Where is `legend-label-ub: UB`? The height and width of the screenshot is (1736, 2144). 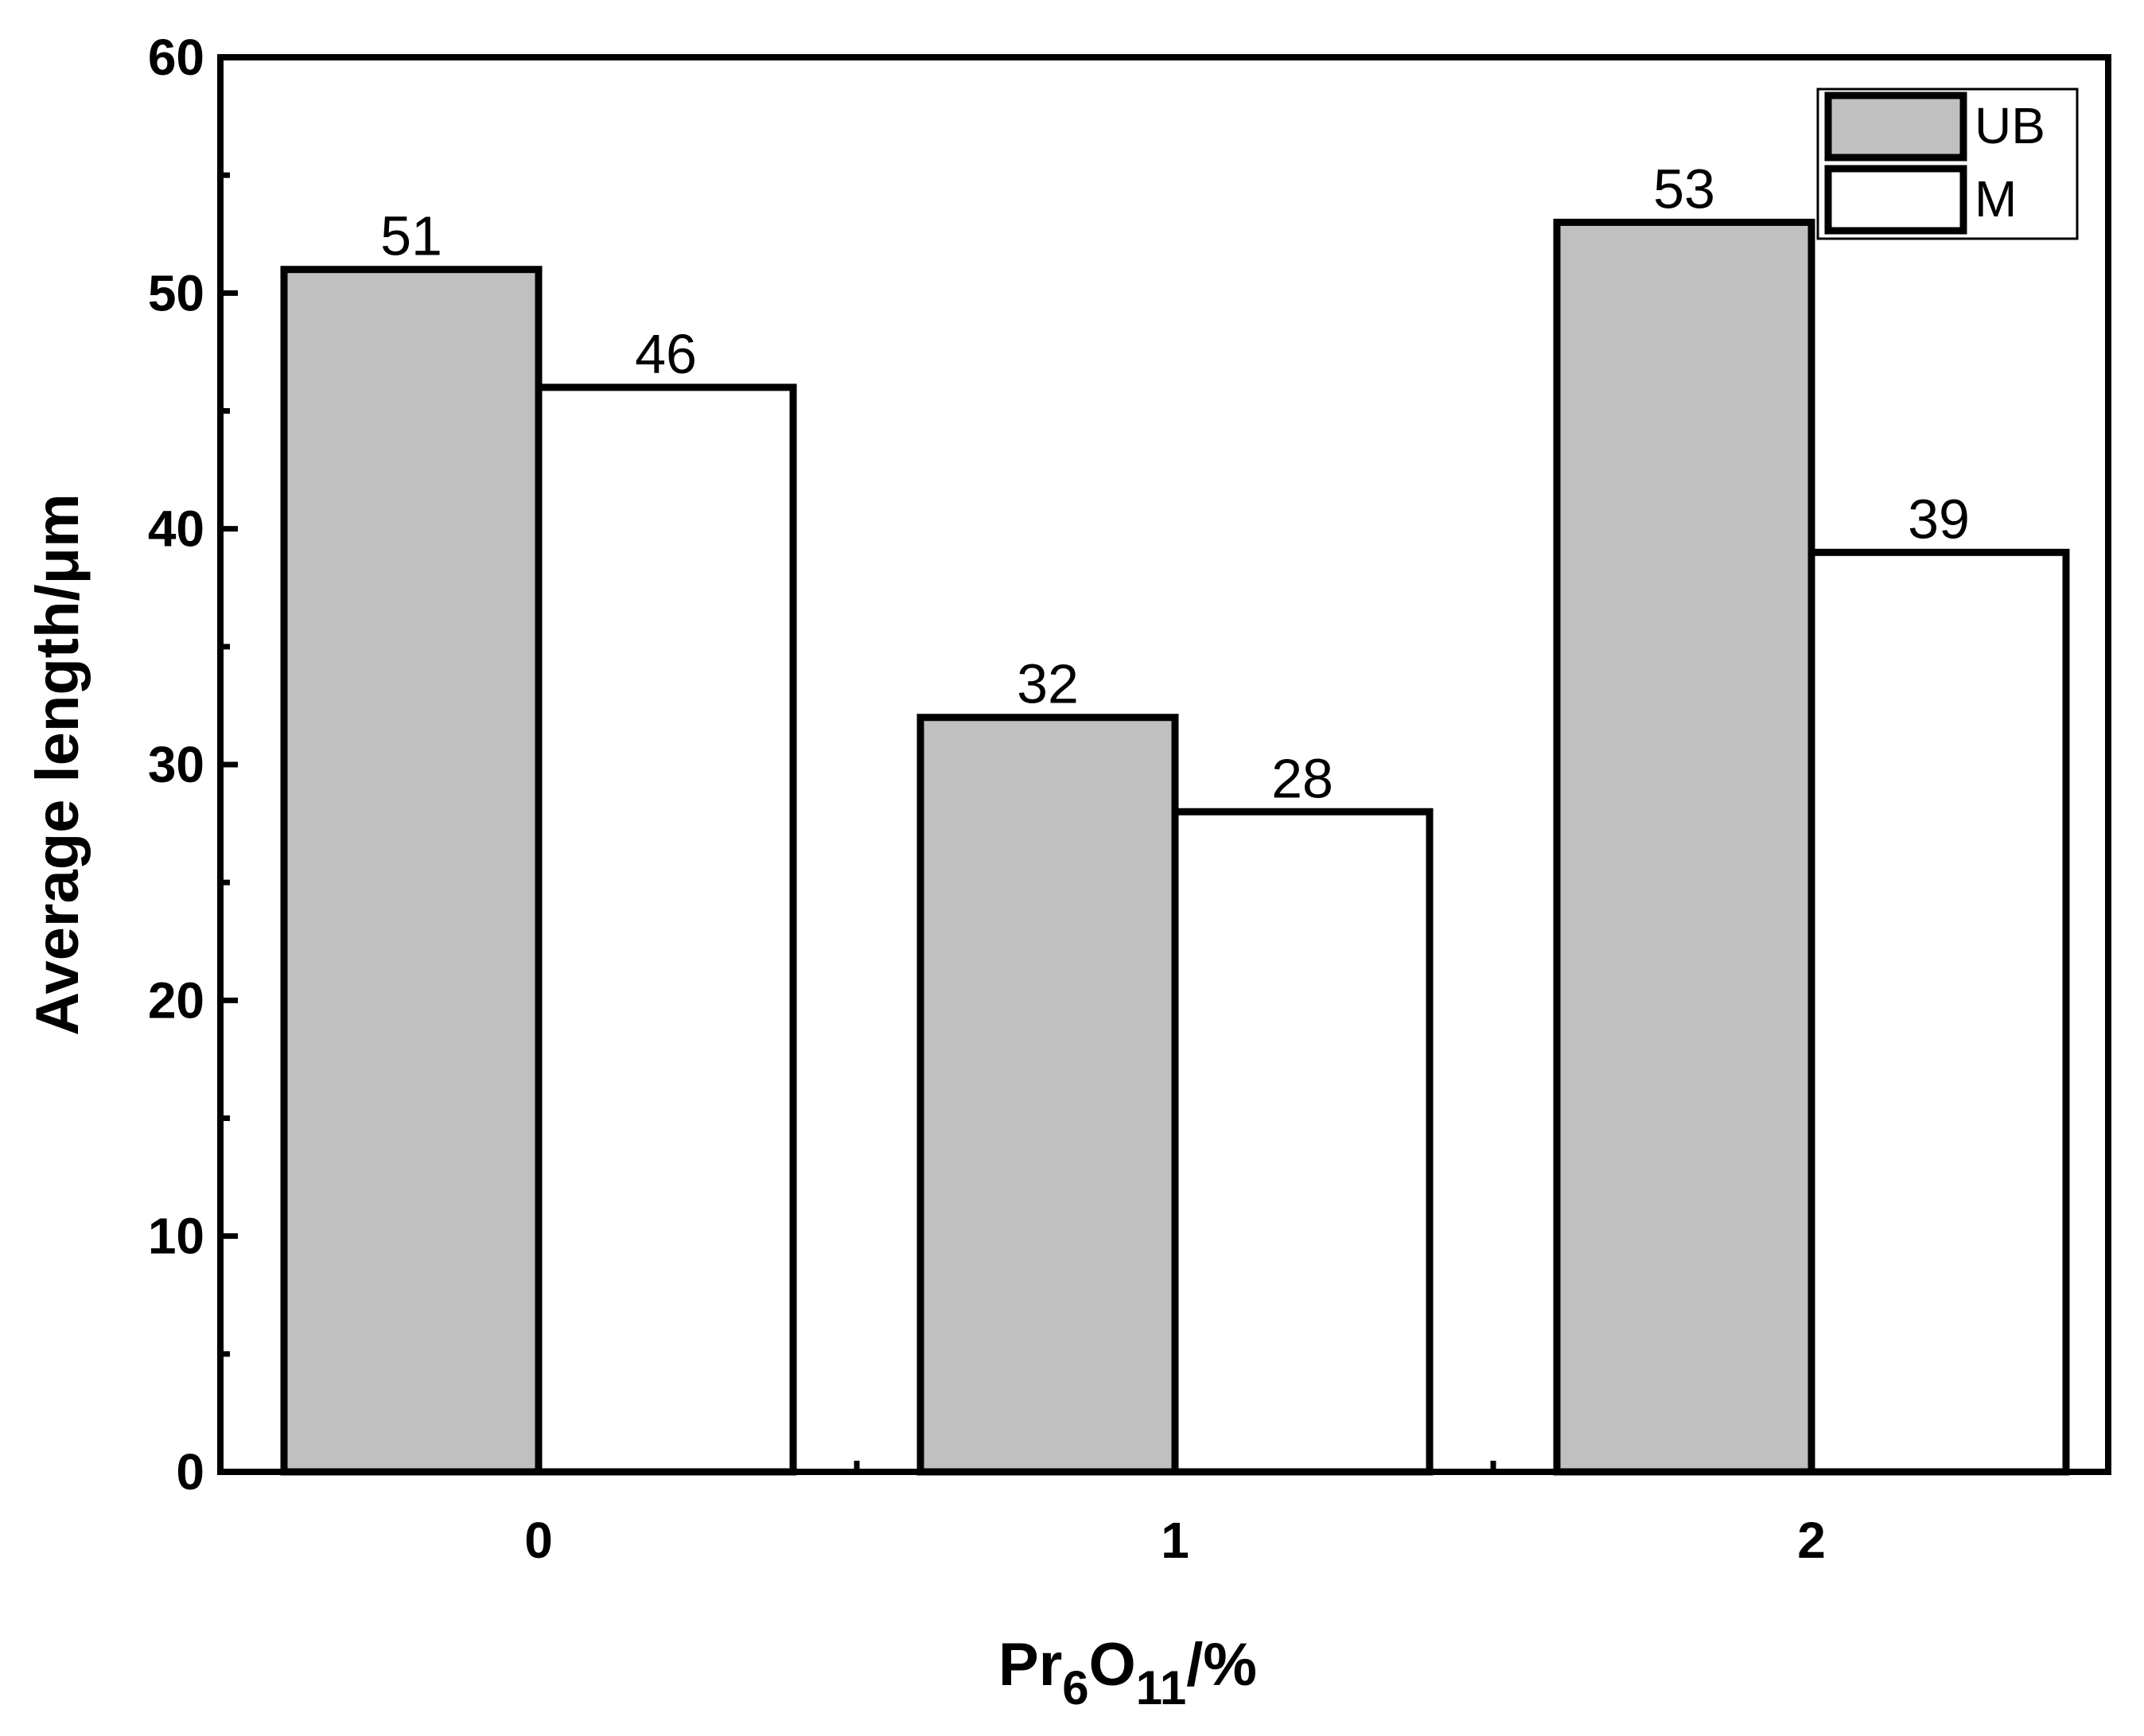
legend-label-ub: UB is located at coordinates (2010, 126).